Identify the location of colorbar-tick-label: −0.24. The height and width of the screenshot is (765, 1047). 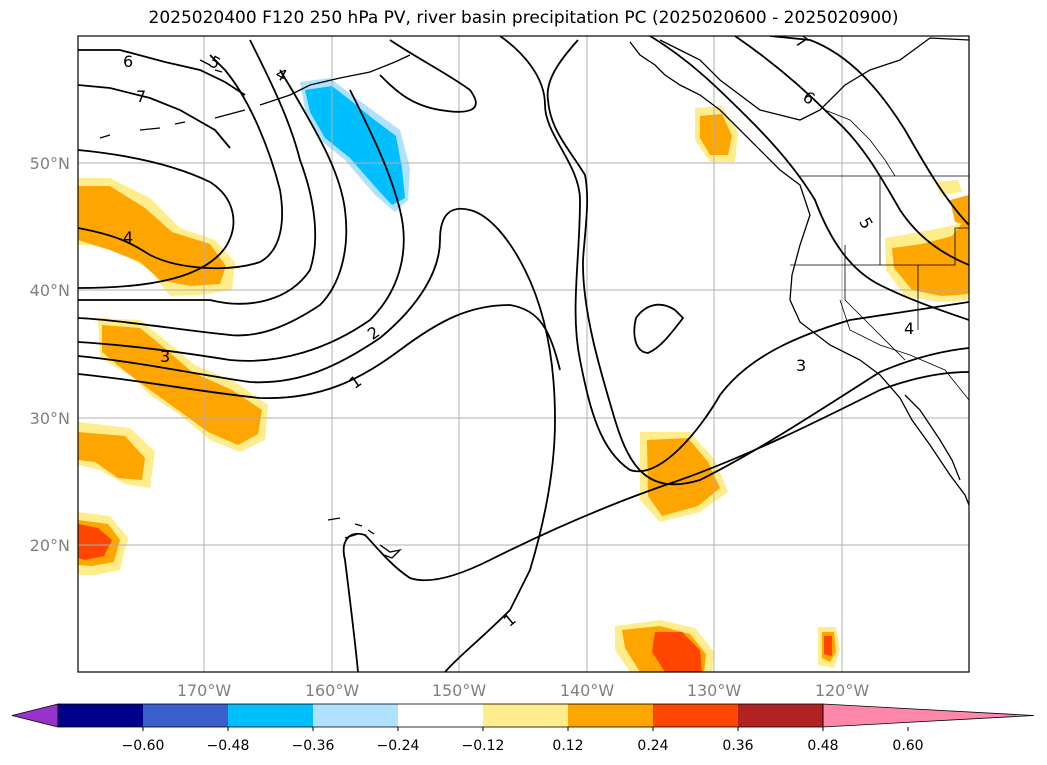
(398, 746).